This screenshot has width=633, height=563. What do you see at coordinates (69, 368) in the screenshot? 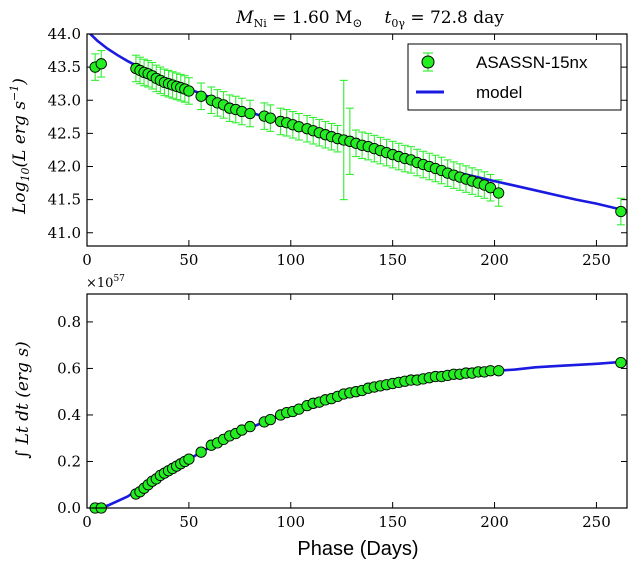
I see `bottom-ytick-label: 0.6` at bounding box center [69, 368].